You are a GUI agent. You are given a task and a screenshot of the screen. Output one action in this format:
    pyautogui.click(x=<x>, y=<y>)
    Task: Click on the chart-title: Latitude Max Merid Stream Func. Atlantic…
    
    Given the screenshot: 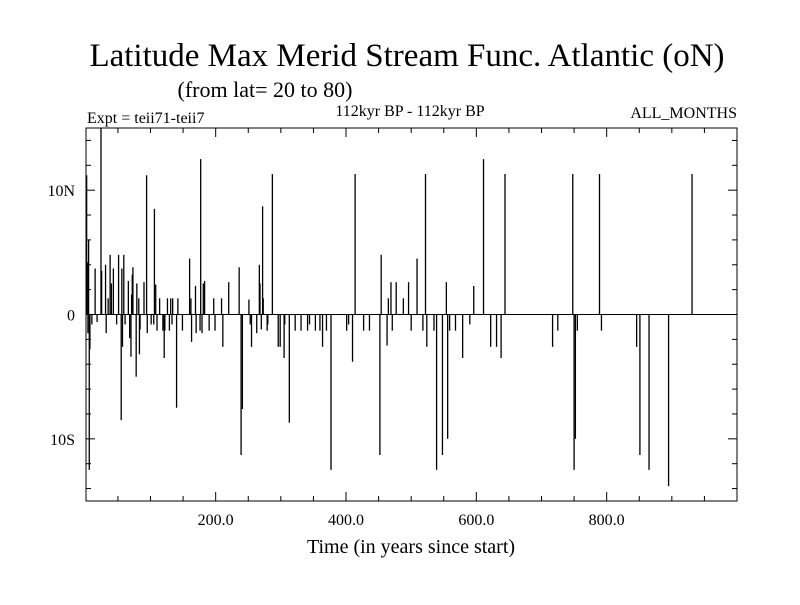 What is the action you would take?
    pyautogui.click(x=406, y=56)
    